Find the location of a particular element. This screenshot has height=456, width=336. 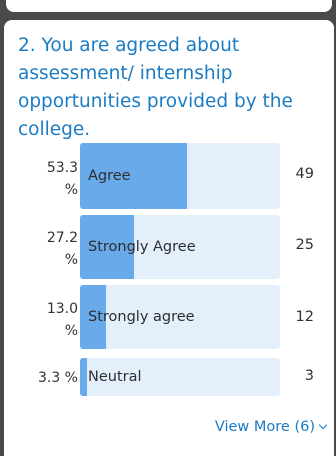

previous-question-card is located at coordinates (169, 6).